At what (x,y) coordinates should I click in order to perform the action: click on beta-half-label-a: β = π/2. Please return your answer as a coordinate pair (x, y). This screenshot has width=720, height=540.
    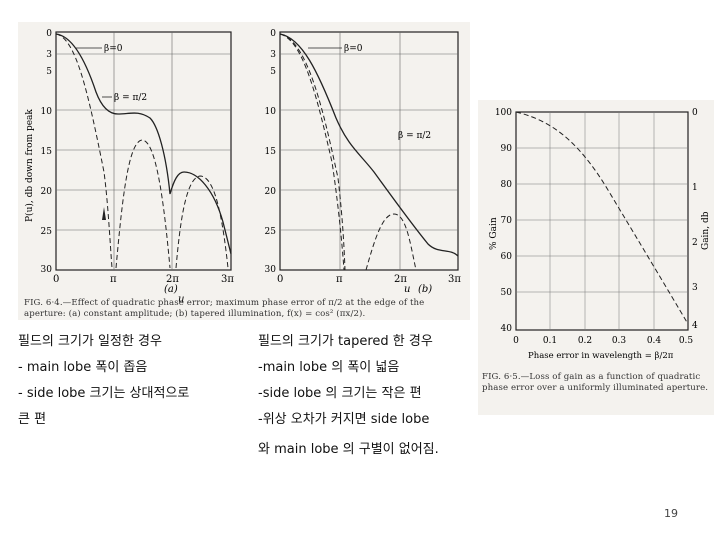
    Looking at the image, I should click on (130, 98).